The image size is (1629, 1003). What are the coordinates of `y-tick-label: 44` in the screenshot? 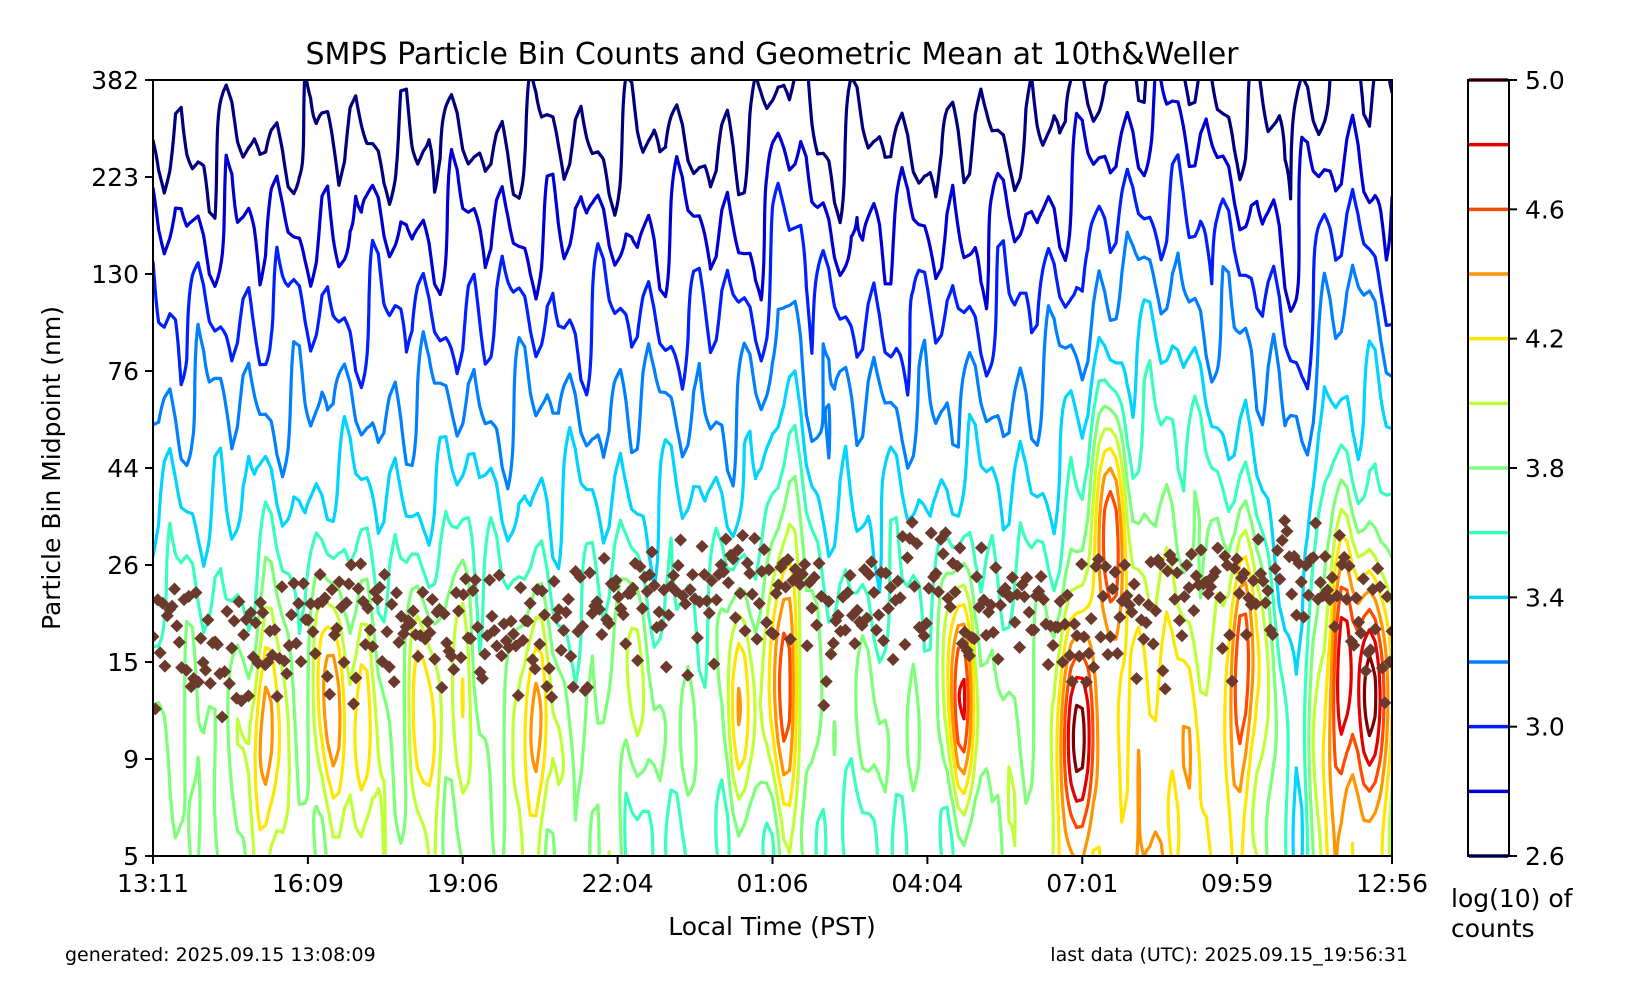 It's located at (123, 468).